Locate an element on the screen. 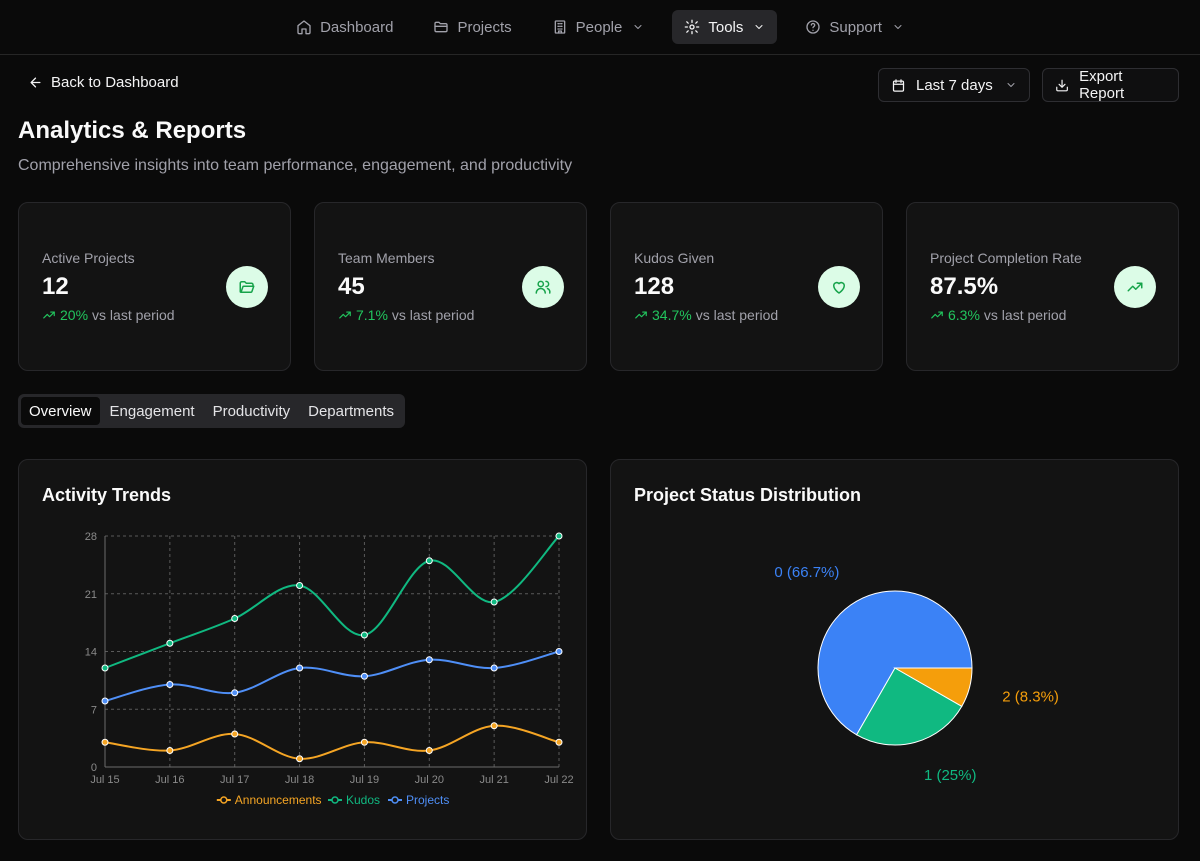 The image size is (1200, 861). x-tick-label: Jul 21 is located at coordinates (493, 780).